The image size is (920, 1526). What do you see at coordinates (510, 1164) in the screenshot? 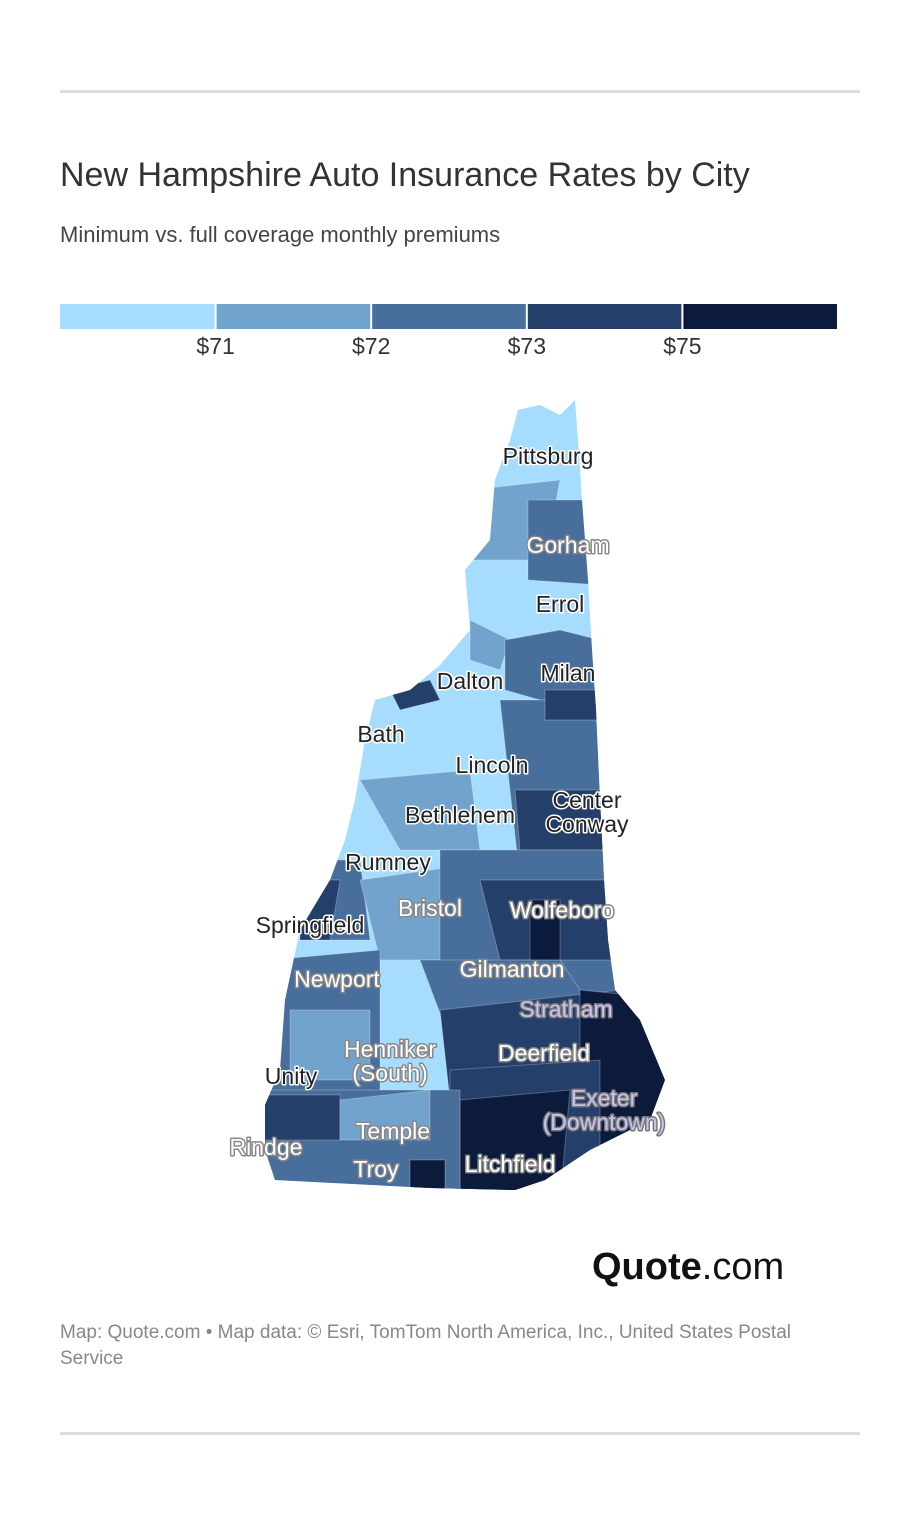
I see `city-label: Litchfield` at bounding box center [510, 1164].